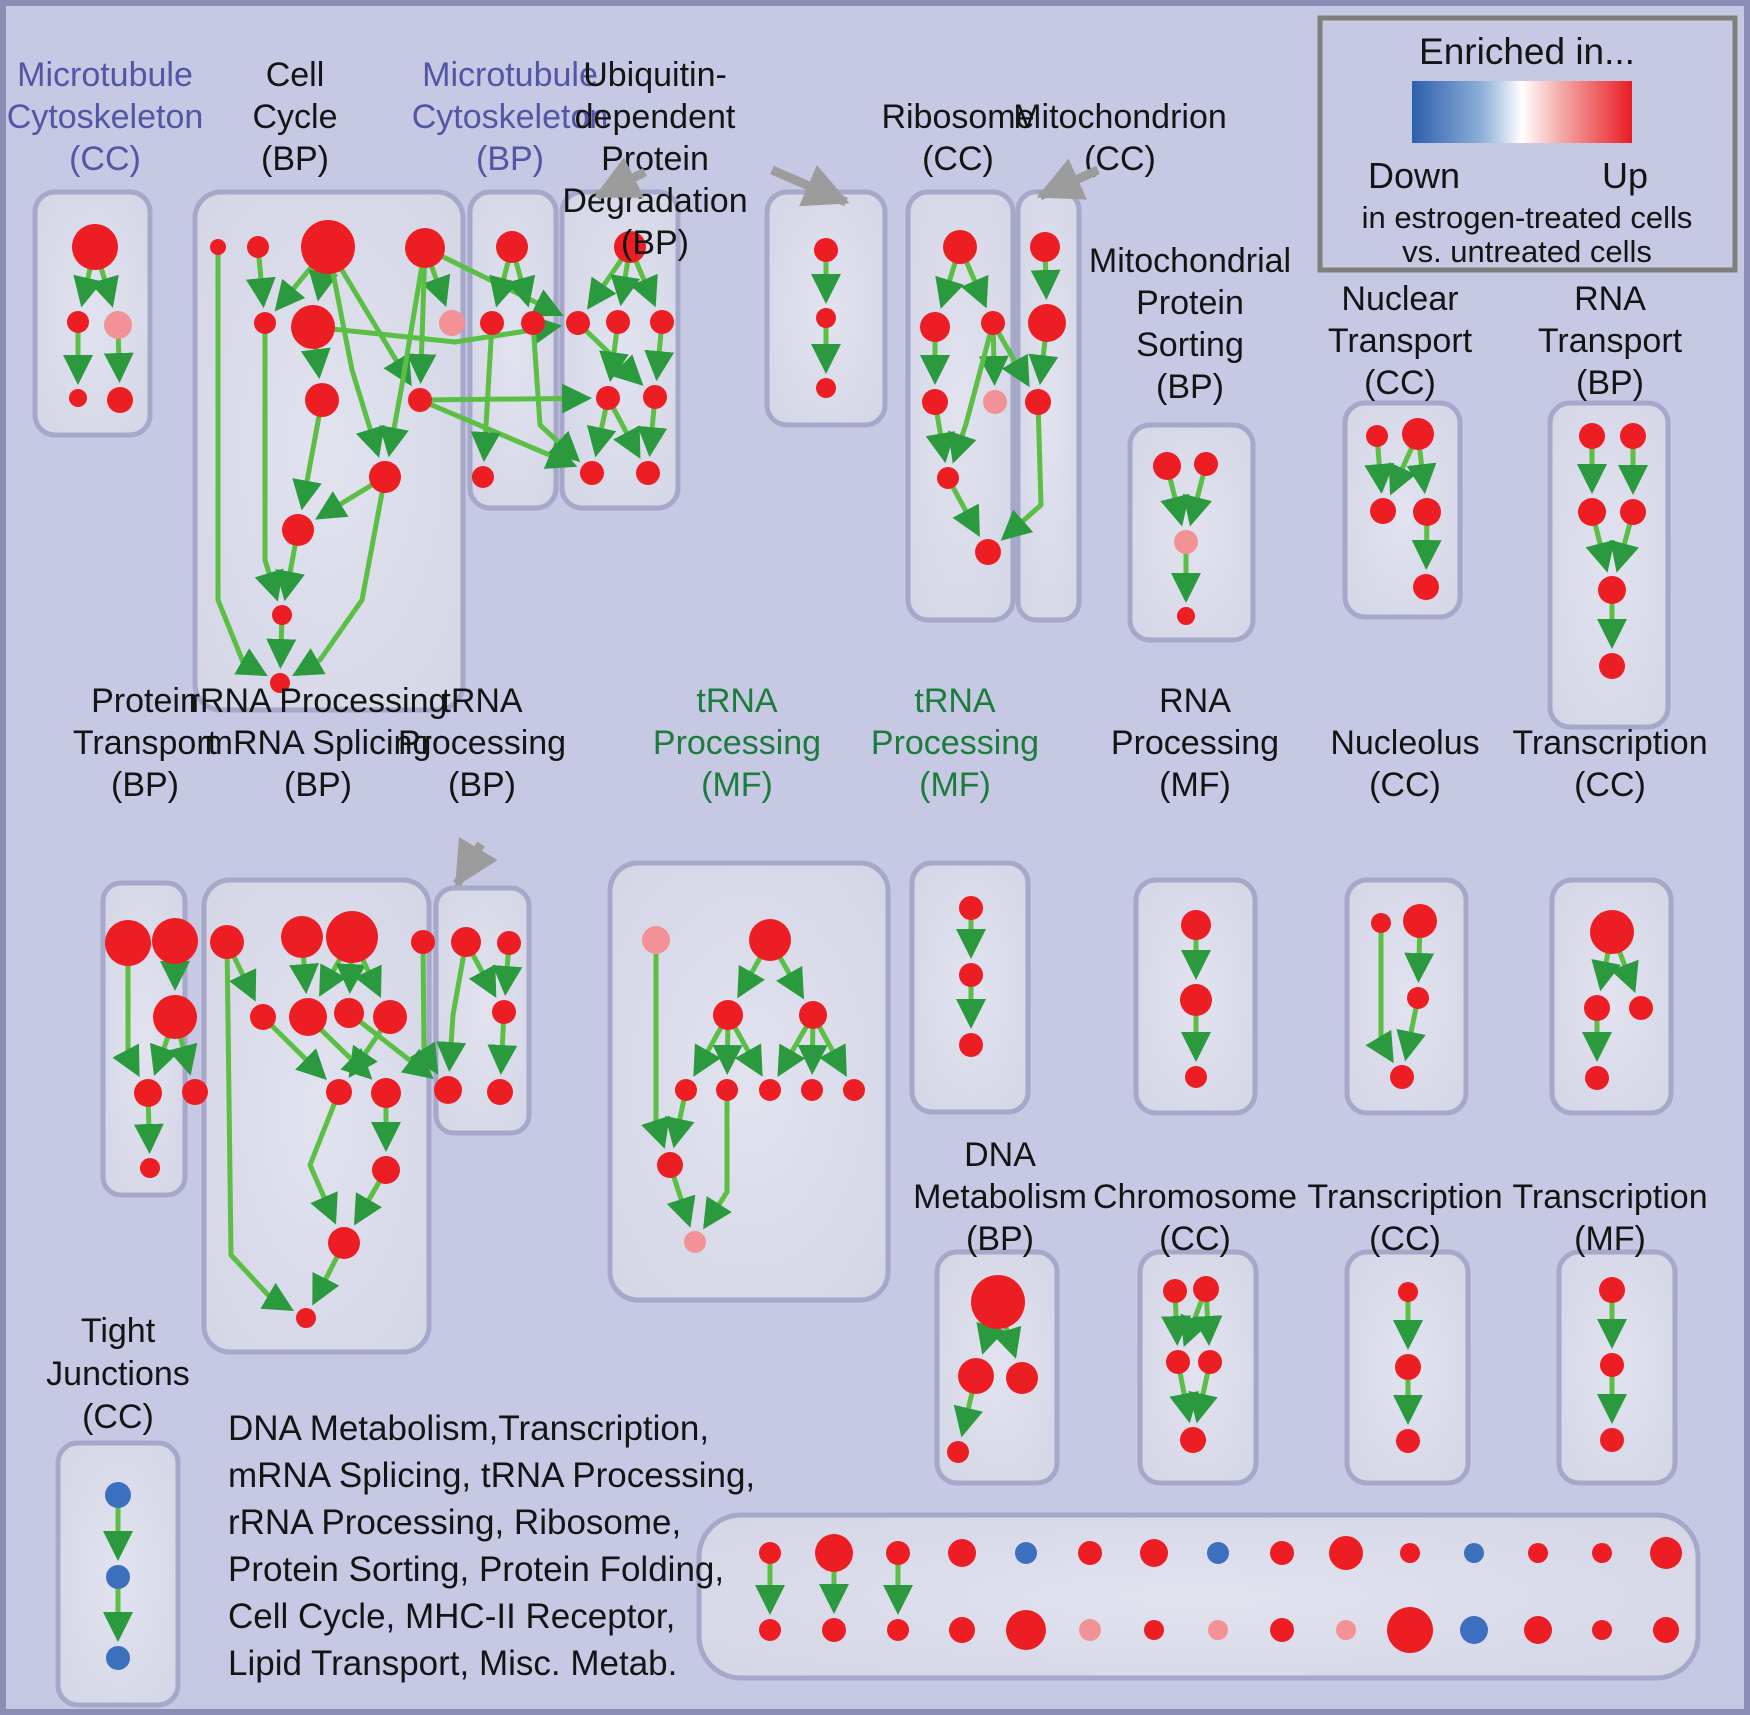 This screenshot has width=1750, height=1715. Describe the element at coordinates (1196, 925) in the screenshot. I see `node-x1` at that location.